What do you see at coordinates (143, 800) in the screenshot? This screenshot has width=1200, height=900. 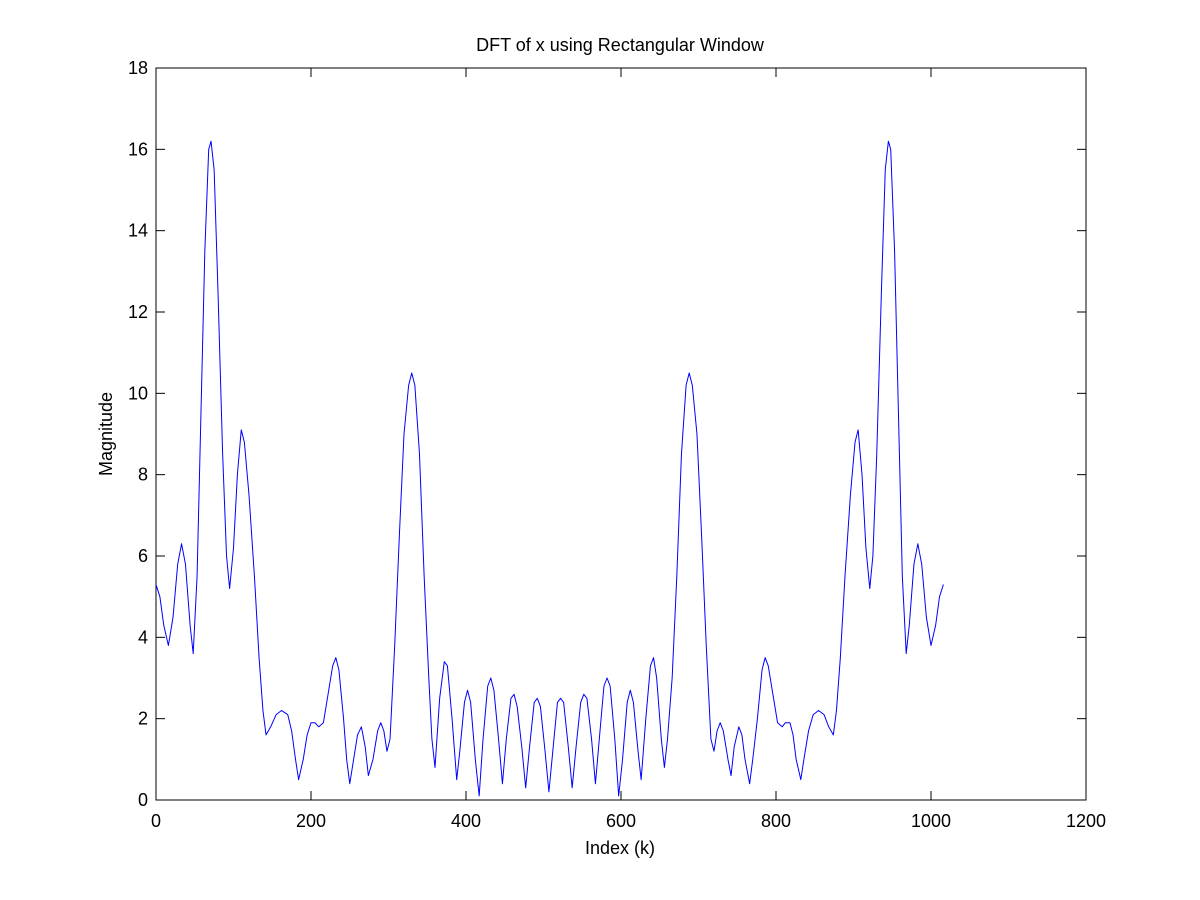 I see `y-tick-label: 0` at bounding box center [143, 800].